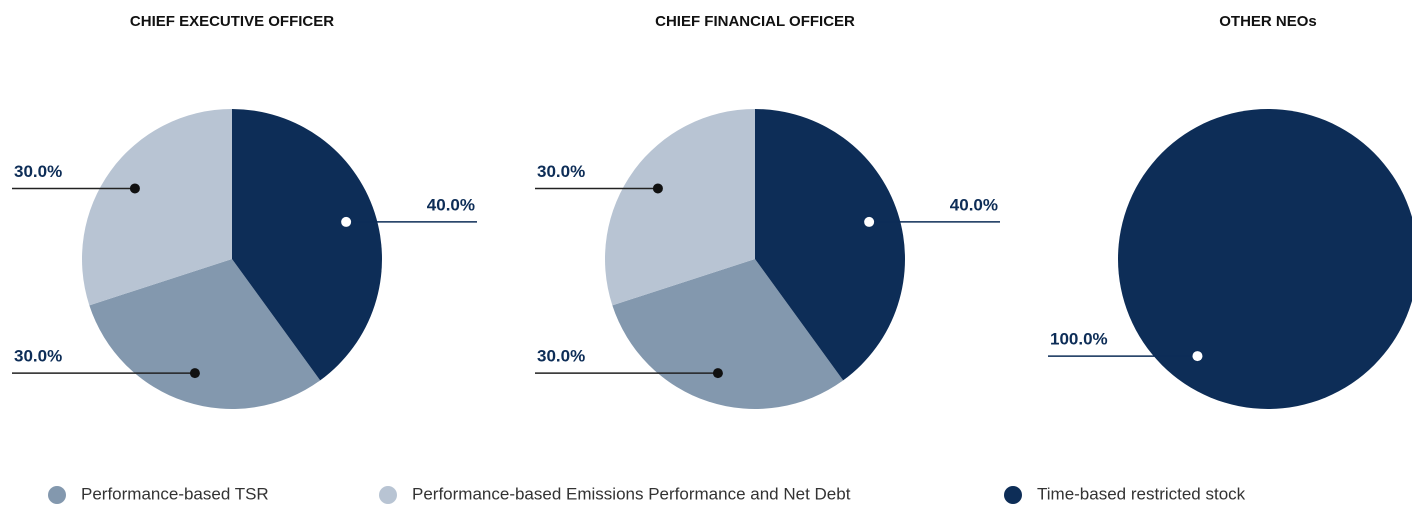 The height and width of the screenshot is (506, 1412). Describe the element at coordinates (232, 21) in the screenshot. I see `chart-title: CHIEF EXECUTIVE OFFICER` at that location.